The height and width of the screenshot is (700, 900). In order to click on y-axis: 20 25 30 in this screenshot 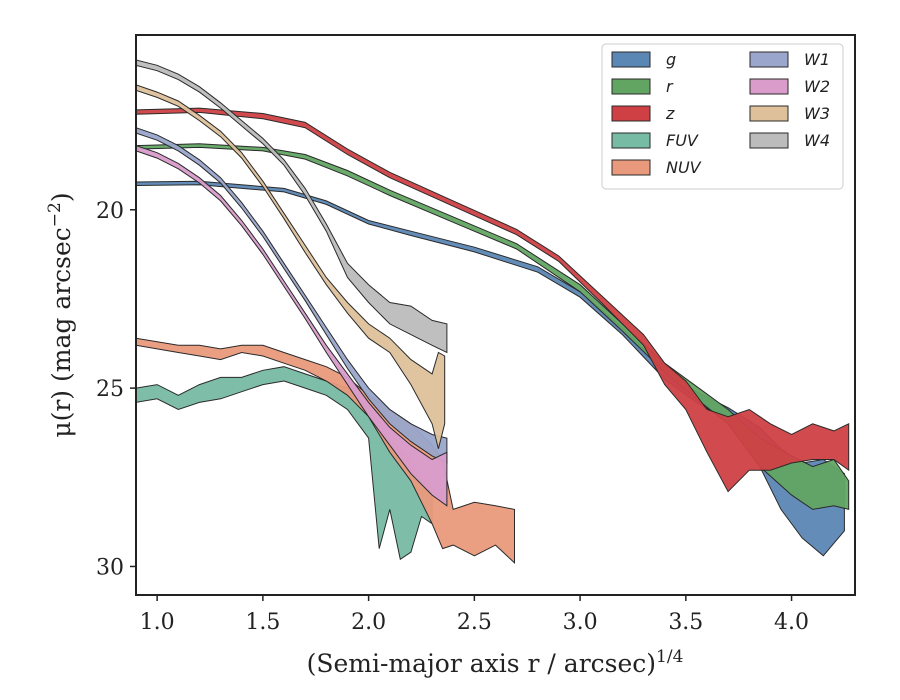, I will do `click(116, 389)`.